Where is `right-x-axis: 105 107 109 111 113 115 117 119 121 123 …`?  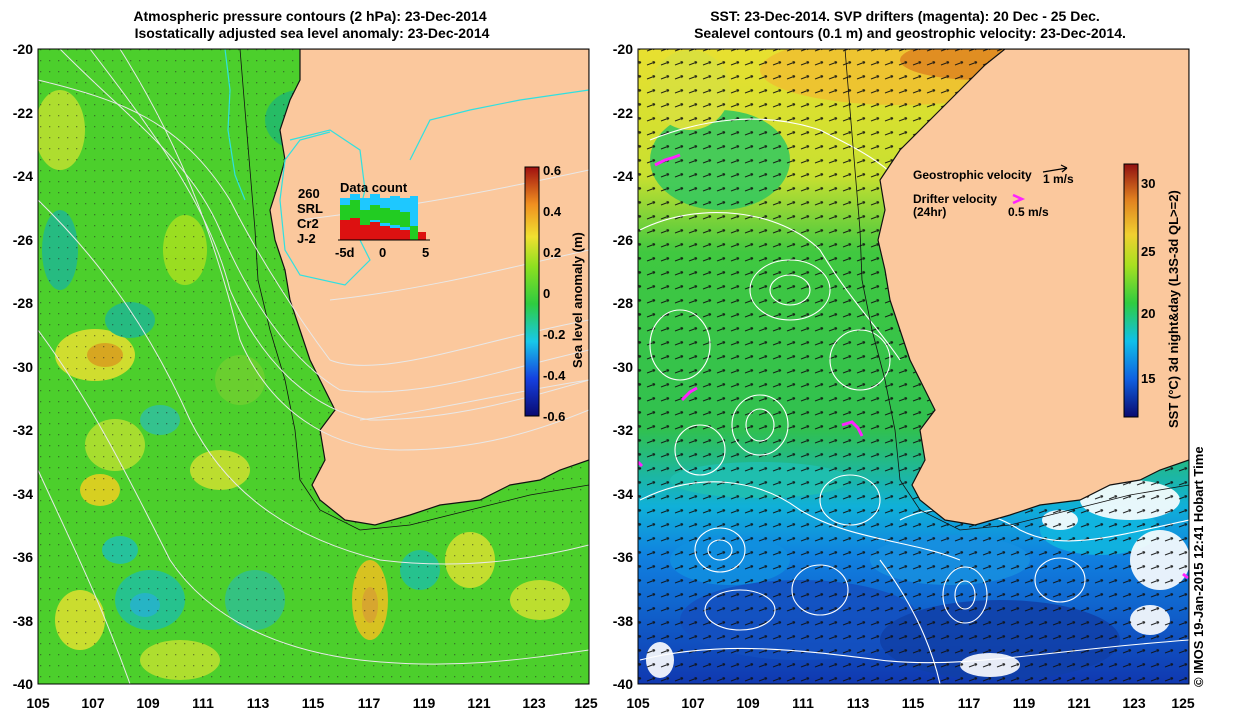
right-x-axis: 105 107 109 111 113 115 117 119 121 123 … is located at coordinates (910, 703).